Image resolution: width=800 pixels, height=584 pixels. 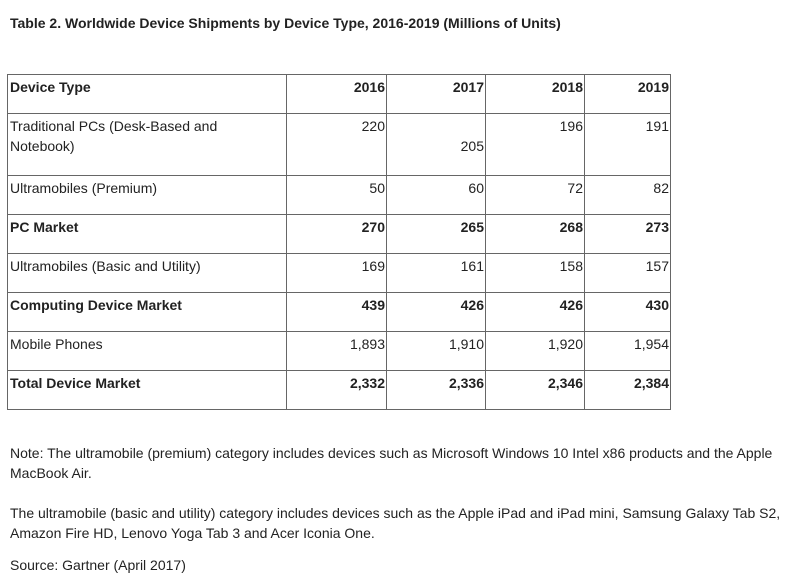 What do you see at coordinates (147, 195) in the screenshot?
I see `row-label: Ultramobiles (Premium)` at bounding box center [147, 195].